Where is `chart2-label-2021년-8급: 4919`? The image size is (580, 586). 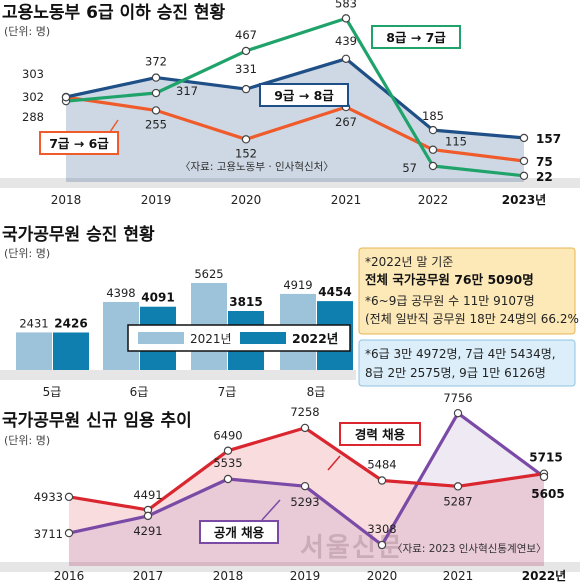
chart2-label-2021년-8급: 4919 is located at coordinates (297, 285).